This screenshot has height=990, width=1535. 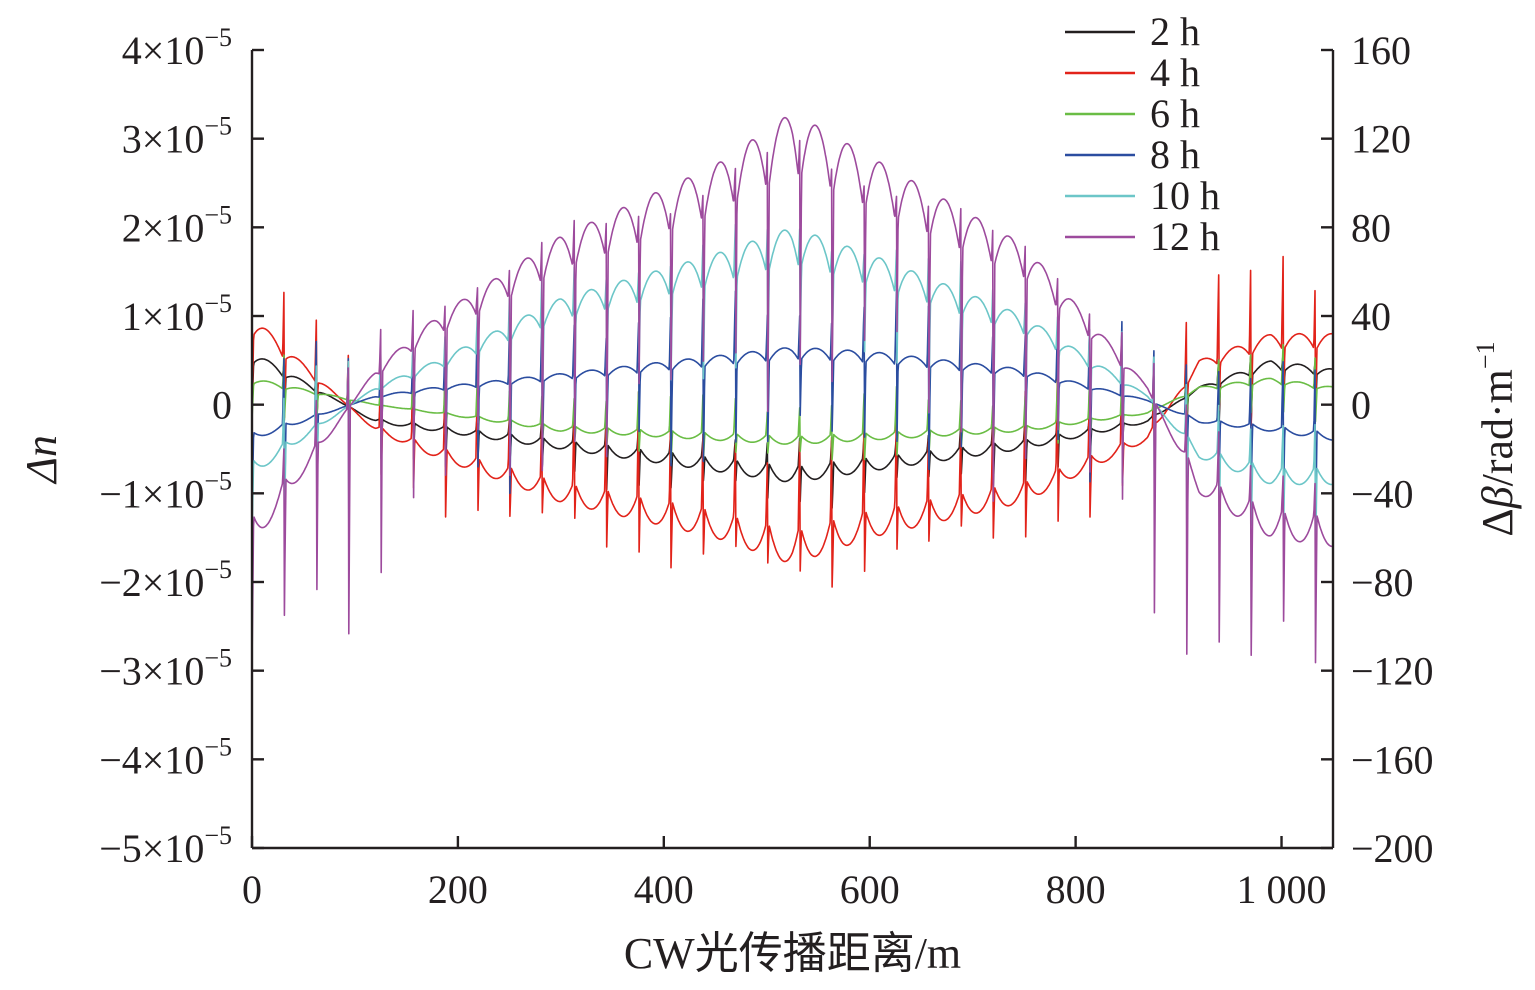 What do you see at coordinates (784, 874) in the screenshot?
I see `x-ticks: 0 200 400 600 800 1 000` at bounding box center [784, 874].